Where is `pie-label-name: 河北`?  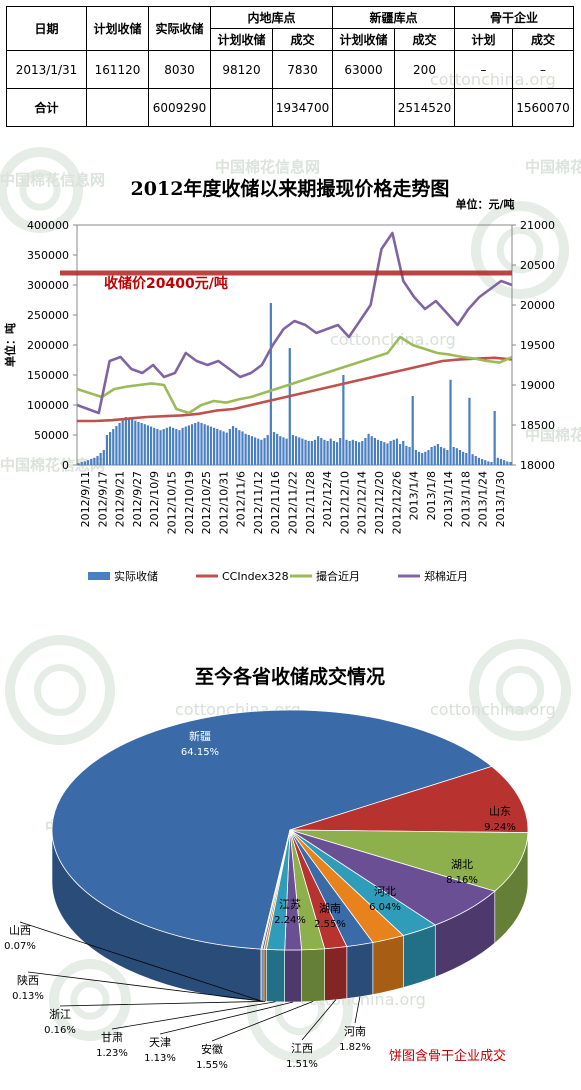 pie-label-name: 河北 is located at coordinates (385, 891).